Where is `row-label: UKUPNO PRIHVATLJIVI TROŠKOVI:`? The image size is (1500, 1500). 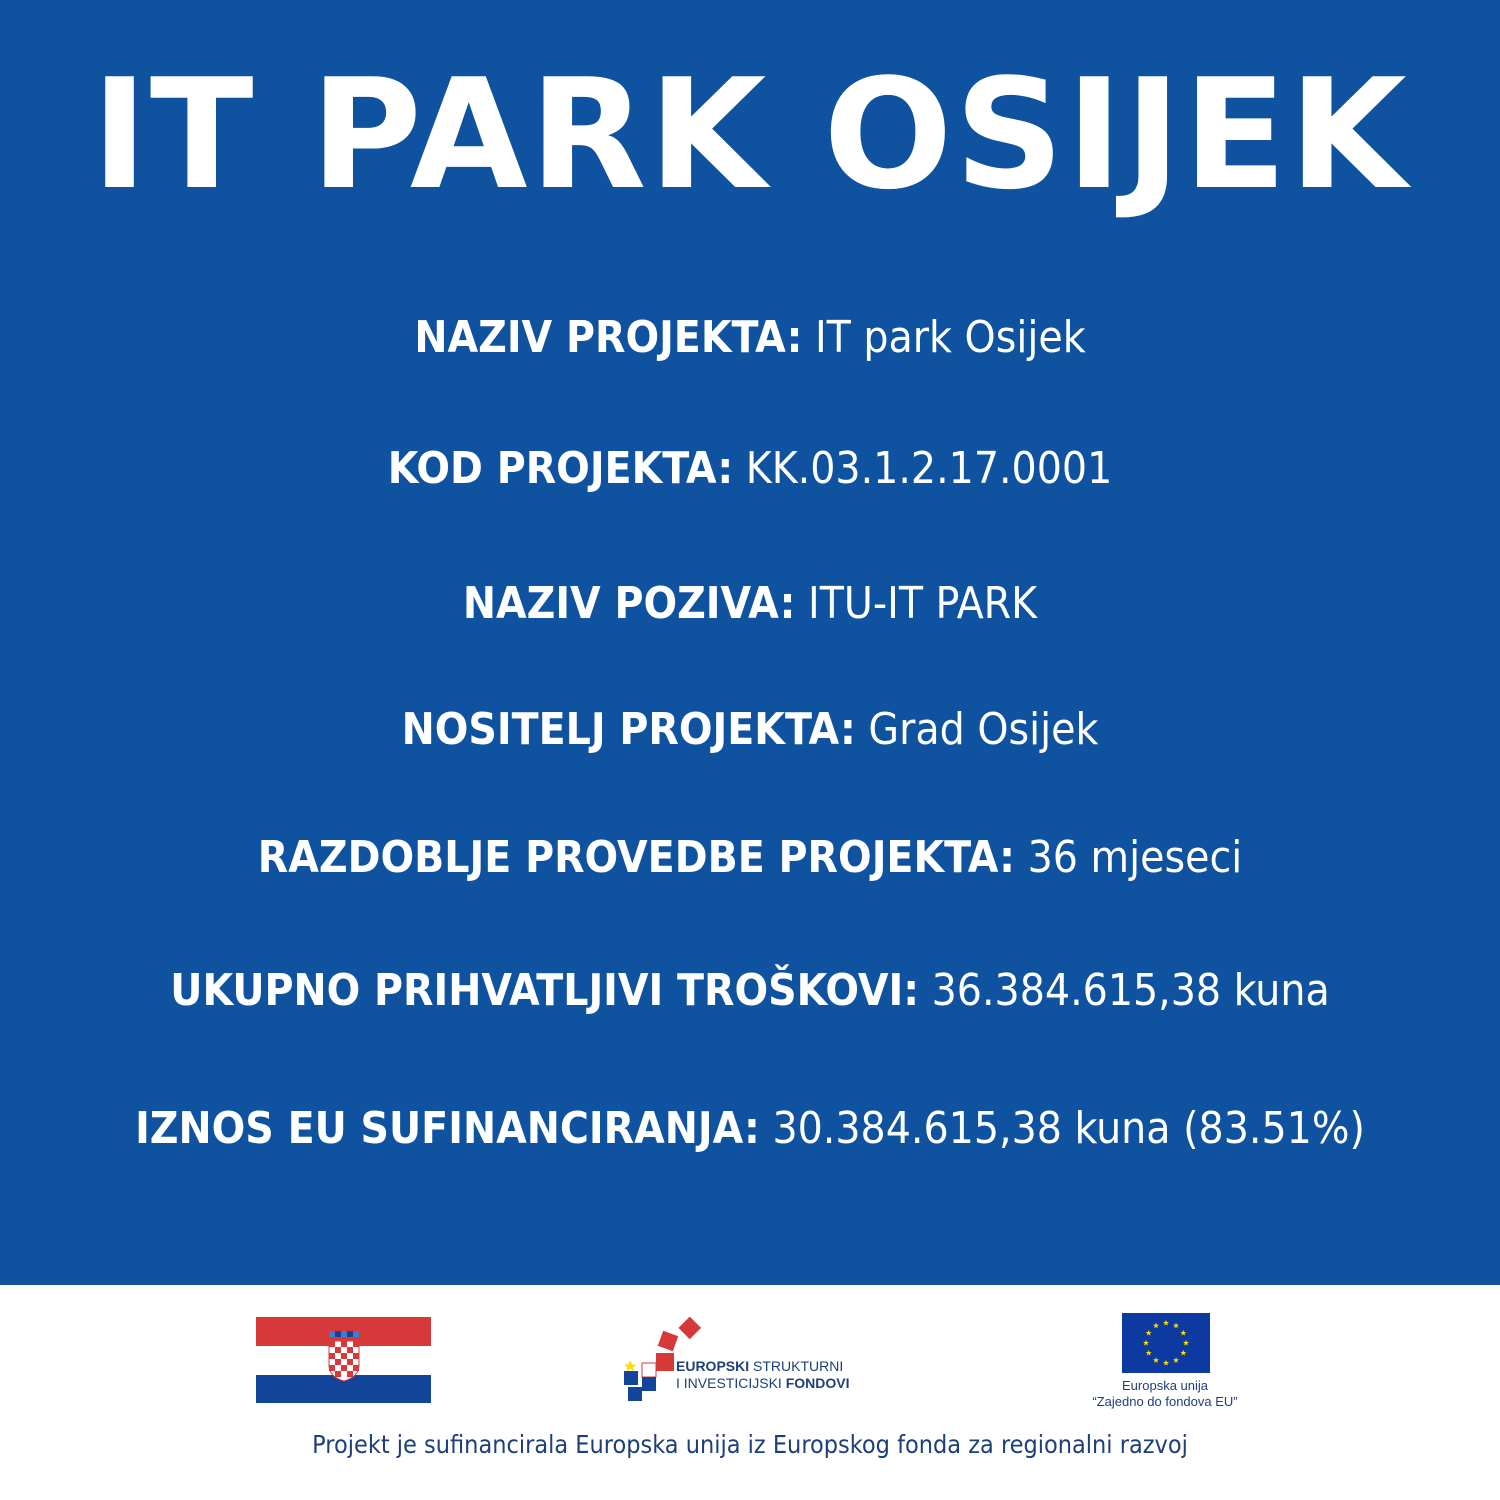 row-label: UKUPNO PRIHVATLJIVI TROŠKOVI: is located at coordinates (545, 990).